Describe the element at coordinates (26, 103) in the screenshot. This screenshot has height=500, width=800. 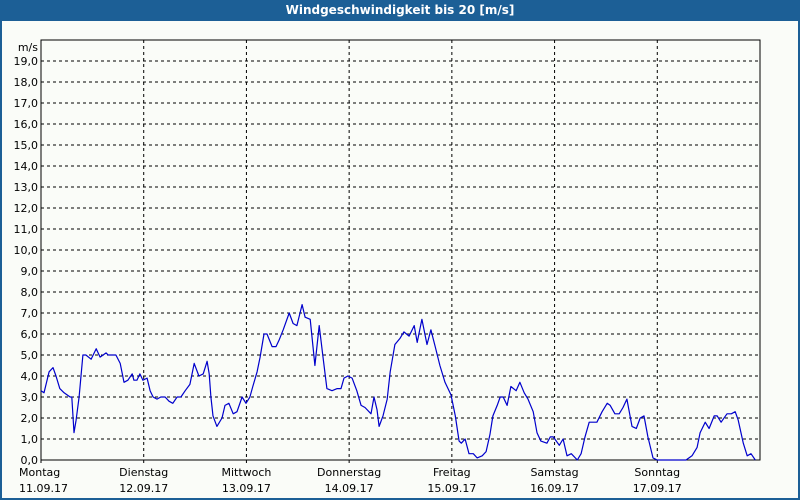
I see `y-tick-label: 17,0` at that location.